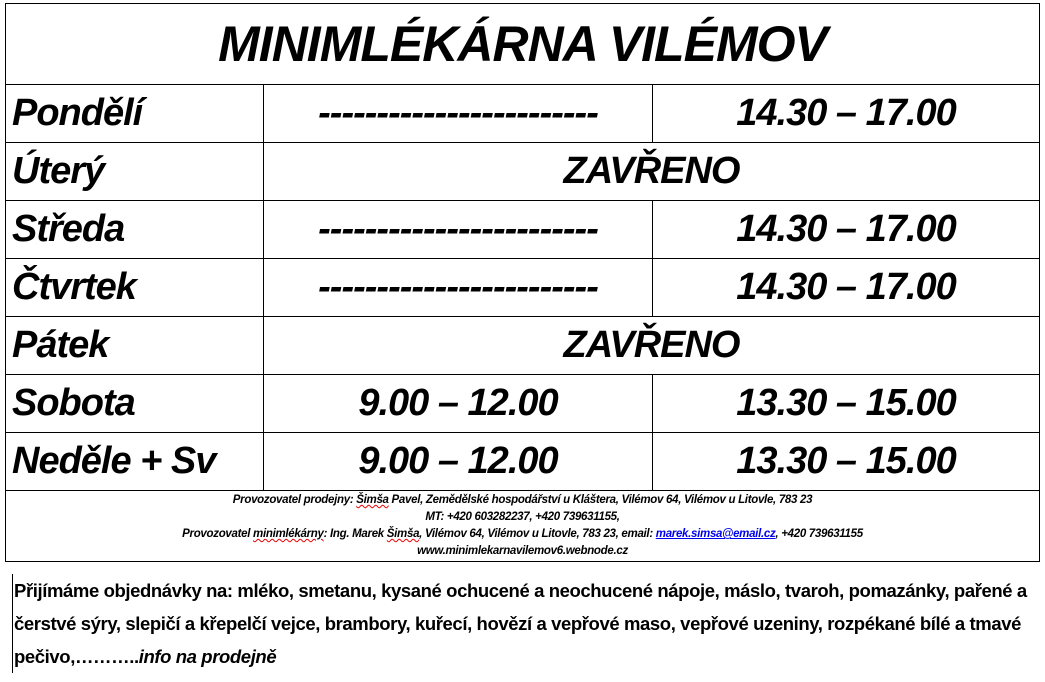 Image resolution: width=1045 pixels, height=682 pixels. I want to click on operator2-word: minimlékárny, so click(288, 534).